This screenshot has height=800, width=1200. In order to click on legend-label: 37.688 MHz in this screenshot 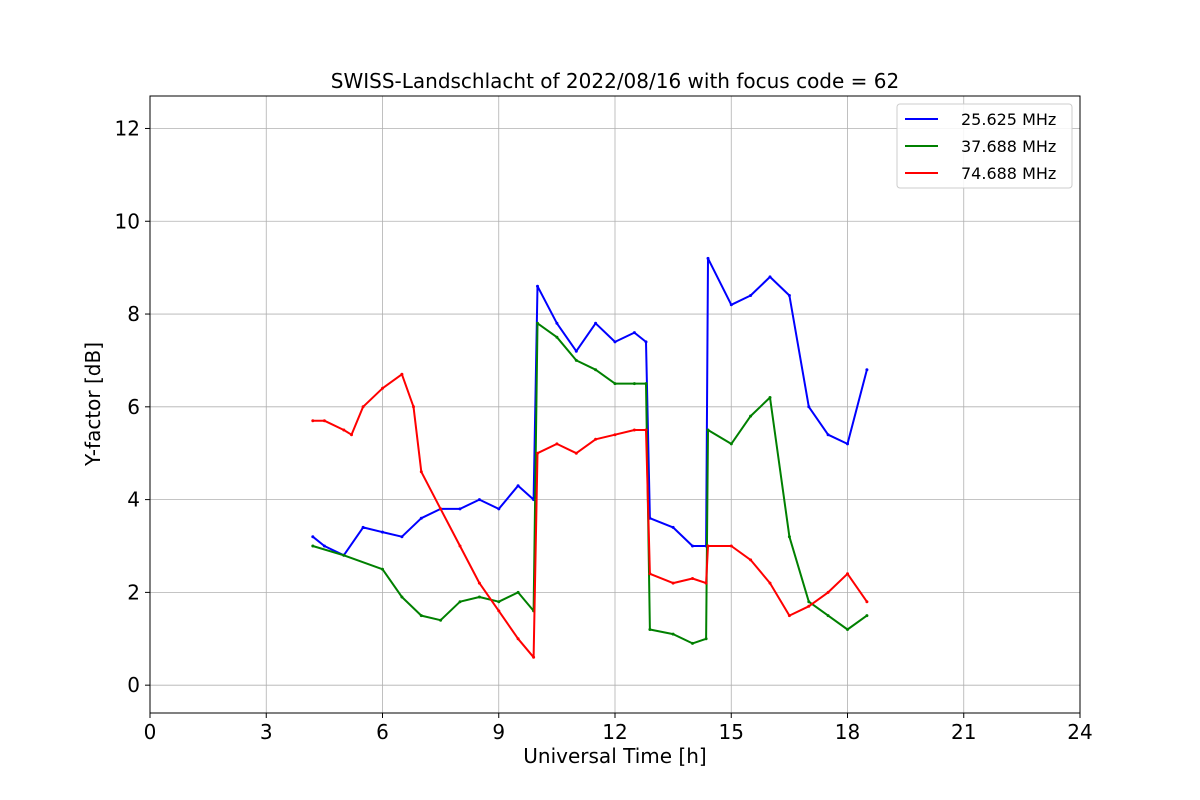, I will do `click(1008, 146)`.